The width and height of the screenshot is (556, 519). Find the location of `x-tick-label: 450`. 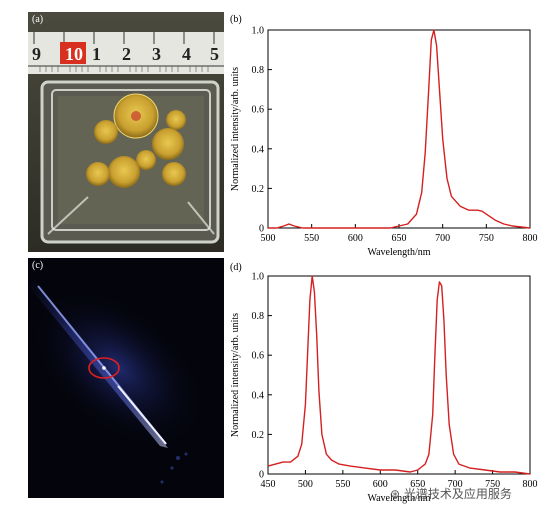

x-tick-label: 450 is located at coordinates (268, 484).